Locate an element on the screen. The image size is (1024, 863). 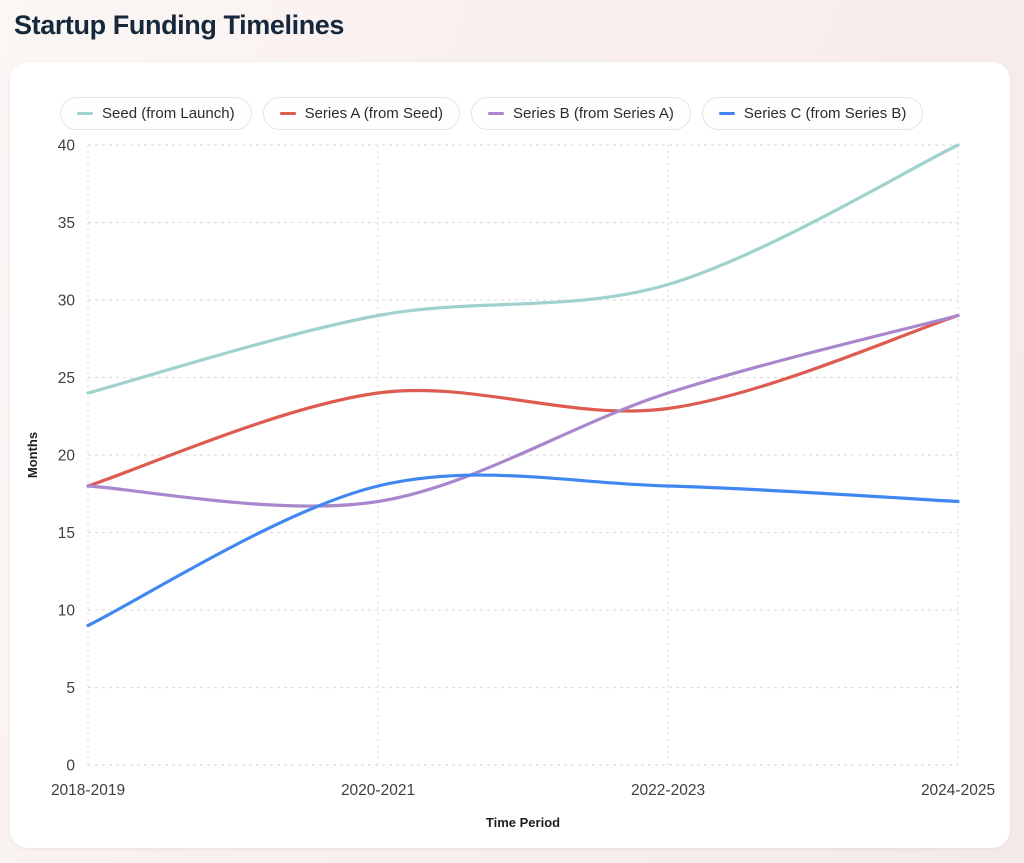
legend-item-4: Series C (from Series B) is located at coordinates (812, 113).